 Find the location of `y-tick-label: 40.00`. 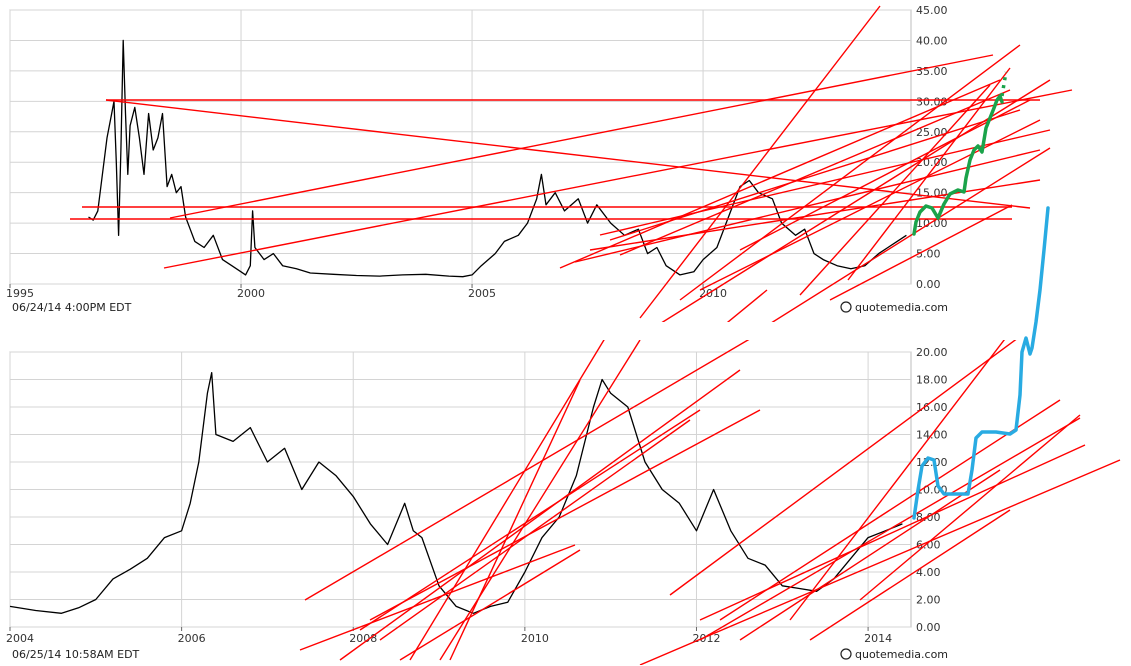

y-tick-label: 40.00 is located at coordinates (932, 40).